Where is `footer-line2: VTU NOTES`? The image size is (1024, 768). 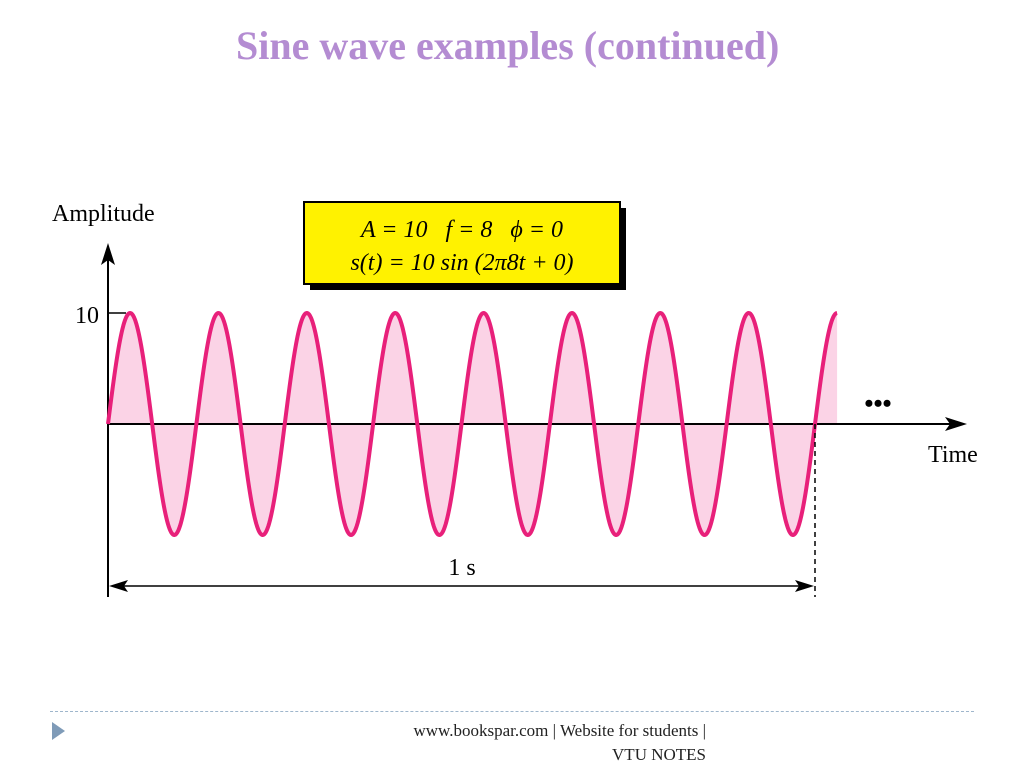
footer-line2: VTU NOTES is located at coordinates (659, 754).